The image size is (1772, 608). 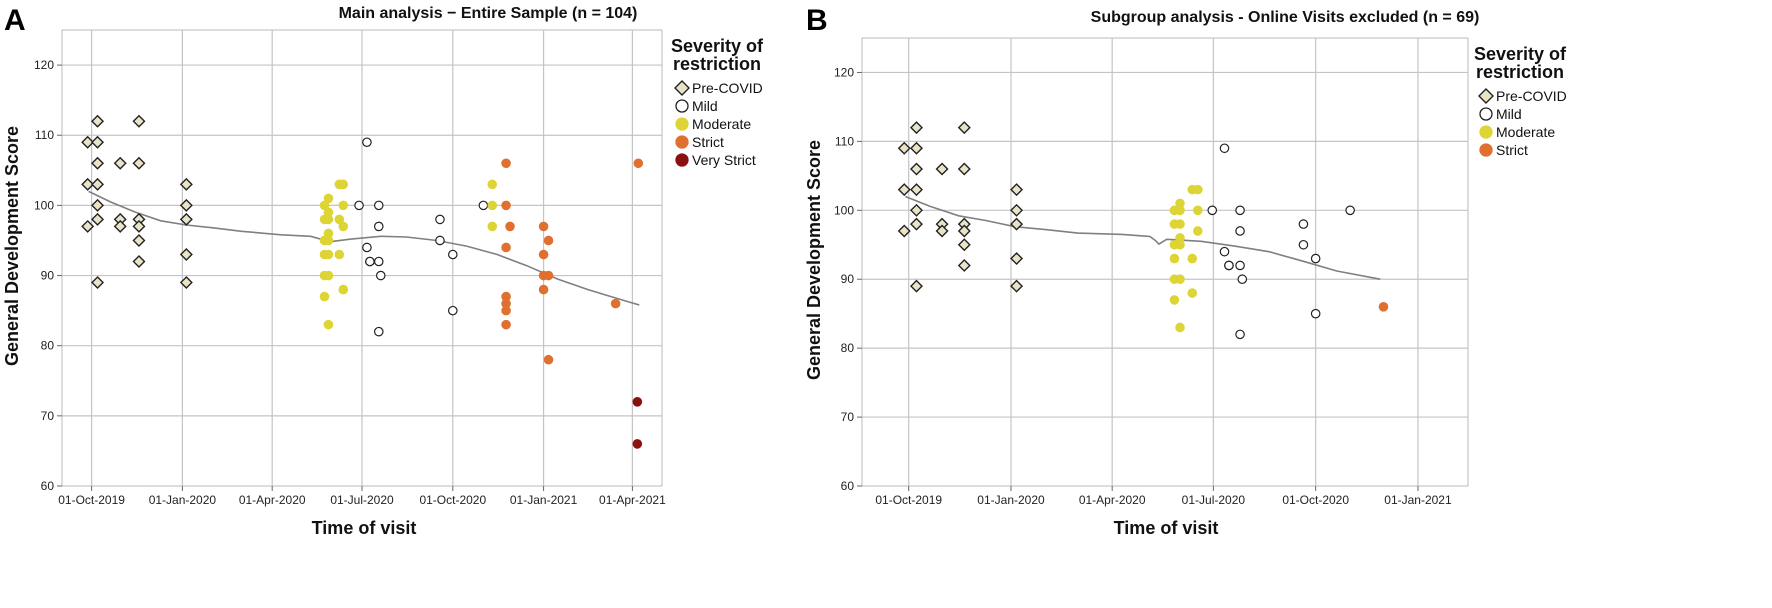 I want to click on legend-item: Pre-COVID, so click(x=718, y=88).